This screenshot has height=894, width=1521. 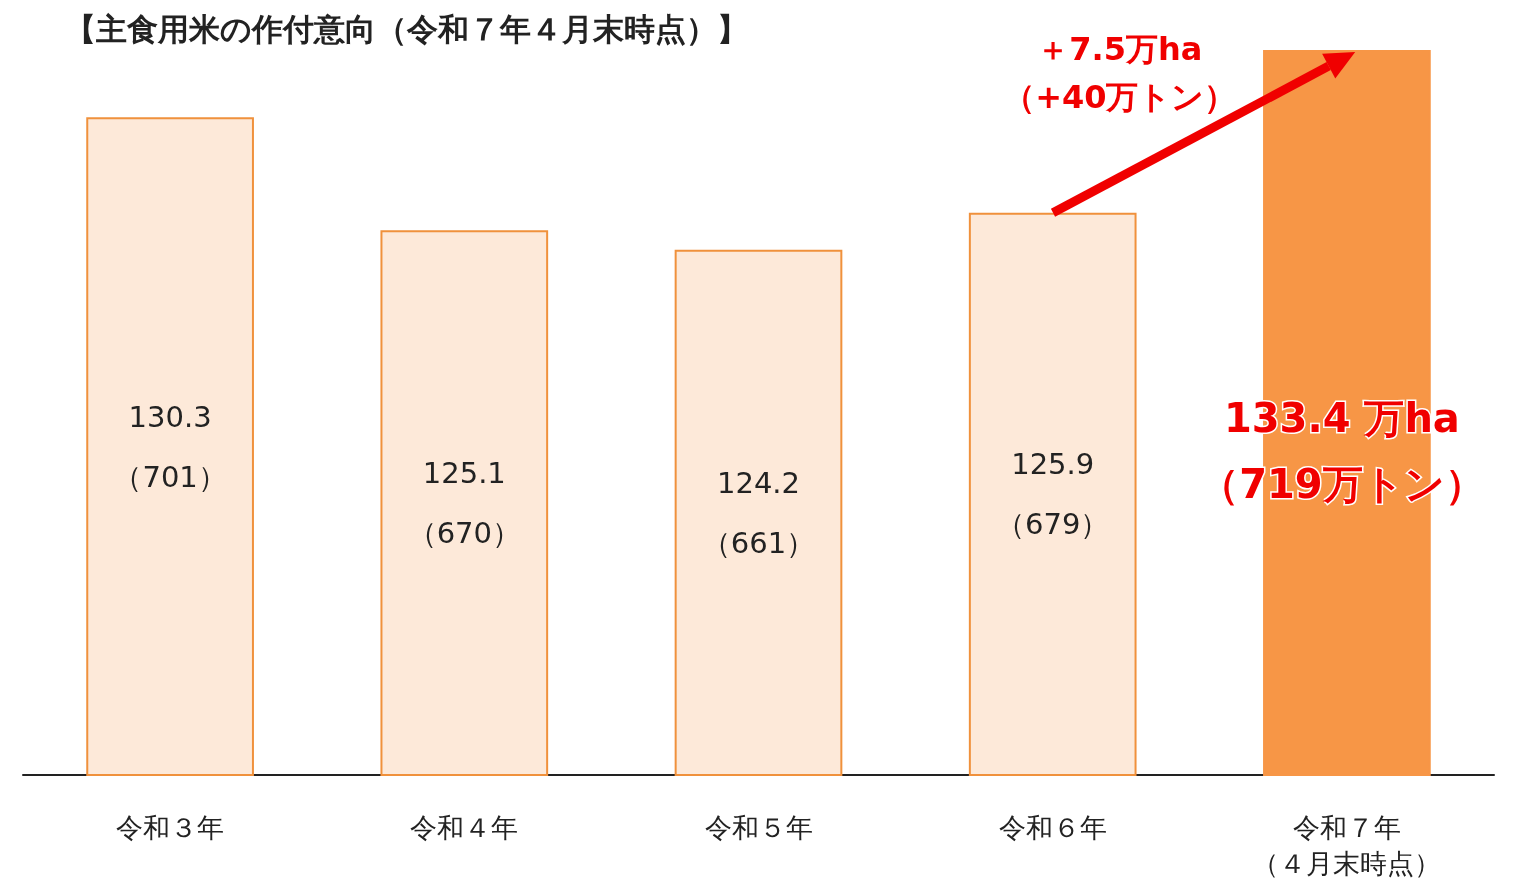 What do you see at coordinates (464, 503) in the screenshot?
I see `data-label: 125.1 （670）` at bounding box center [464, 503].